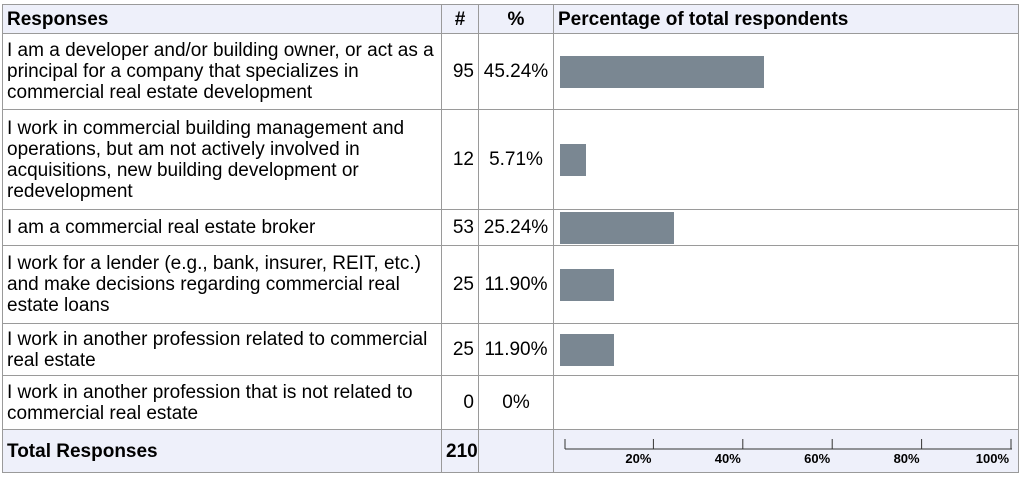  Describe the element at coordinates (516, 402) in the screenshot. I see `response-percent: 0%` at that location.